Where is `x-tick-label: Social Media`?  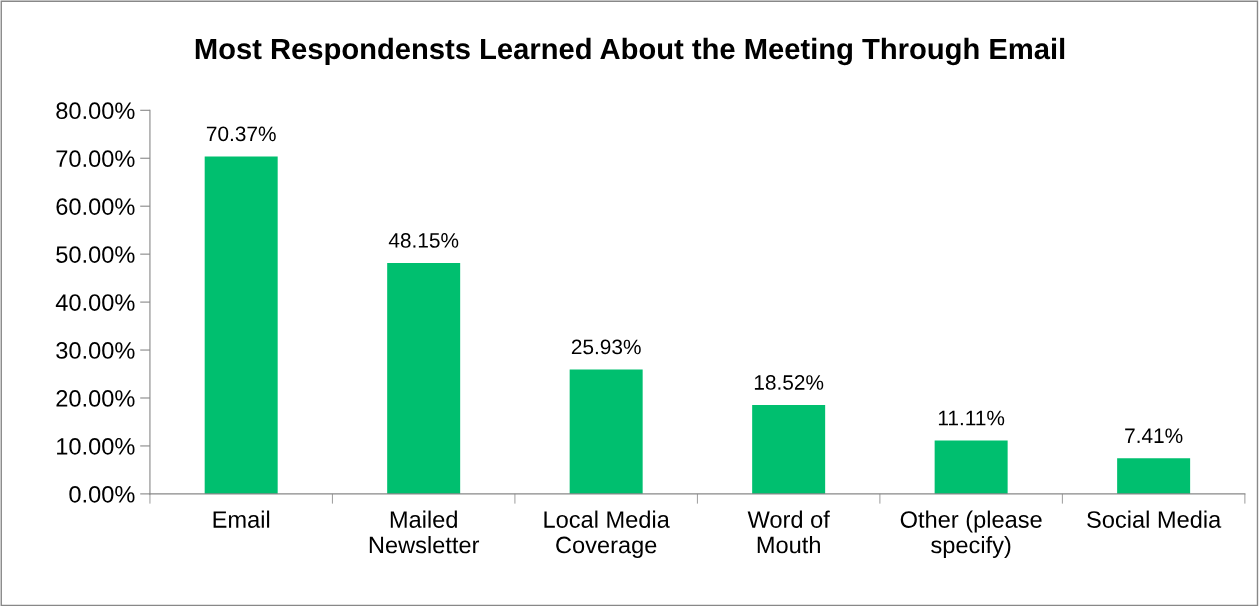 x-tick-label: Social Media is located at coordinates (1154, 519).